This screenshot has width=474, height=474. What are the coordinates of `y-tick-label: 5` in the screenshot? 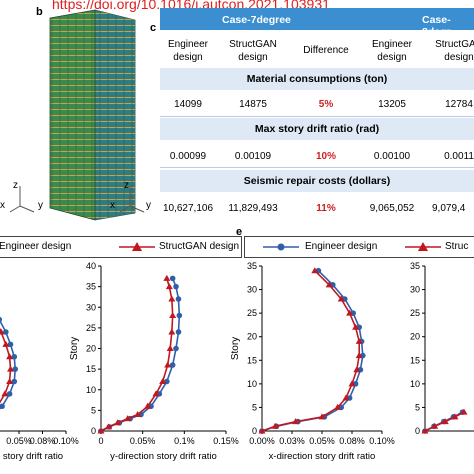 It's located at (417, 407).